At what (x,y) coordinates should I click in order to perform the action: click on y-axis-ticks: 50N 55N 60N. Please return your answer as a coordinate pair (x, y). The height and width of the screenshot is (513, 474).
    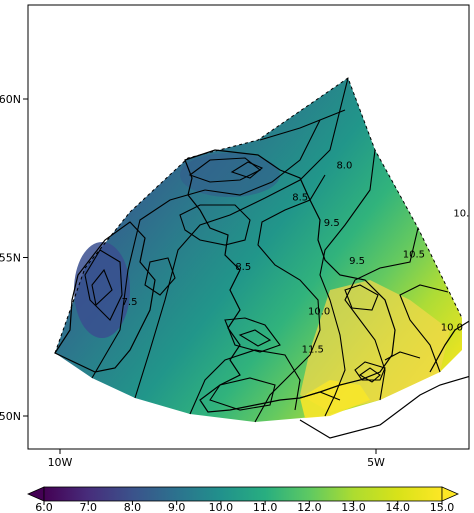
    Looking at the image, I should click on (14, 258).